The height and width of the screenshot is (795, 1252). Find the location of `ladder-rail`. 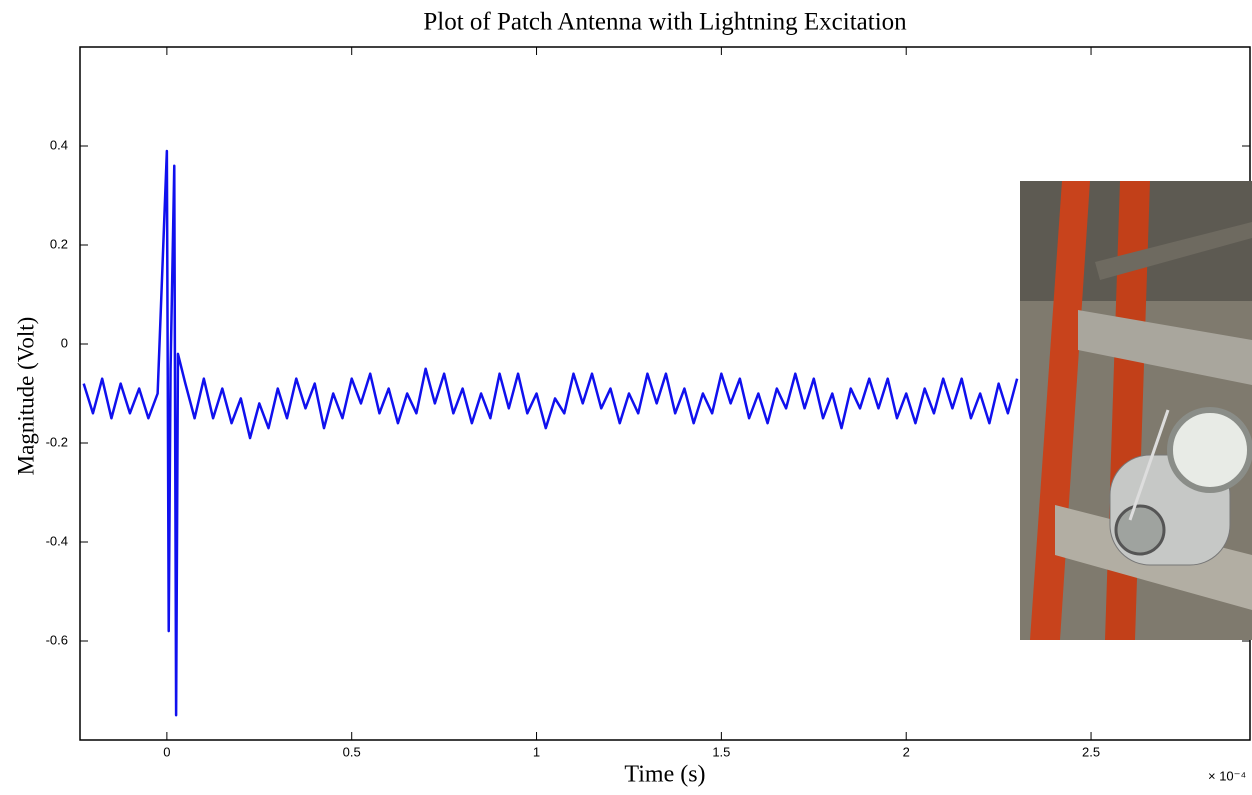

ladder-rail is located at coordinates (1060, 410).